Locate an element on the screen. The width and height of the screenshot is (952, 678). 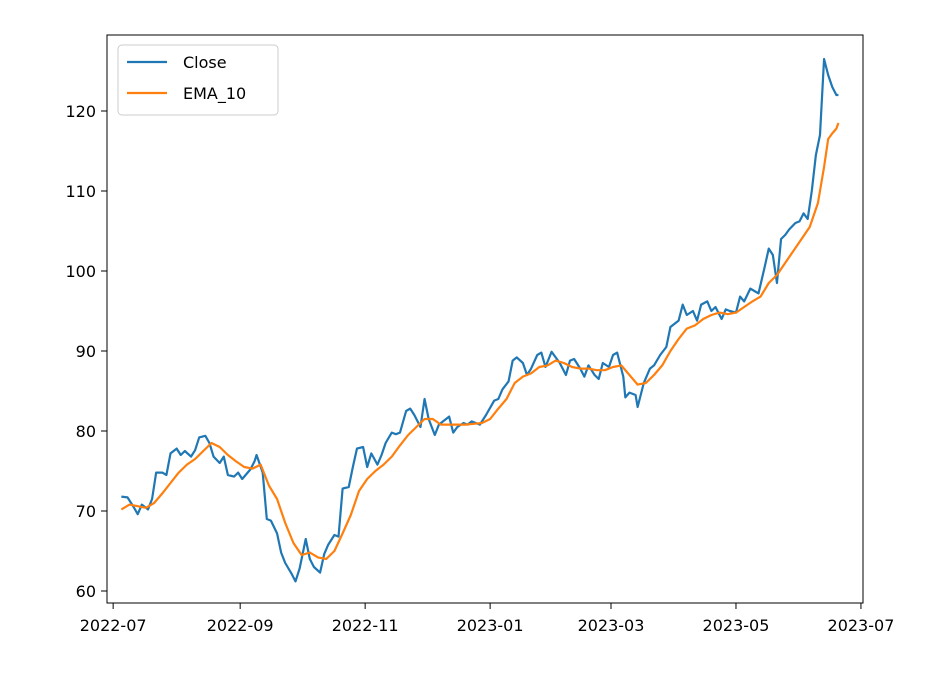
y-tick-label: 90 is located at coordinates (86, 351).